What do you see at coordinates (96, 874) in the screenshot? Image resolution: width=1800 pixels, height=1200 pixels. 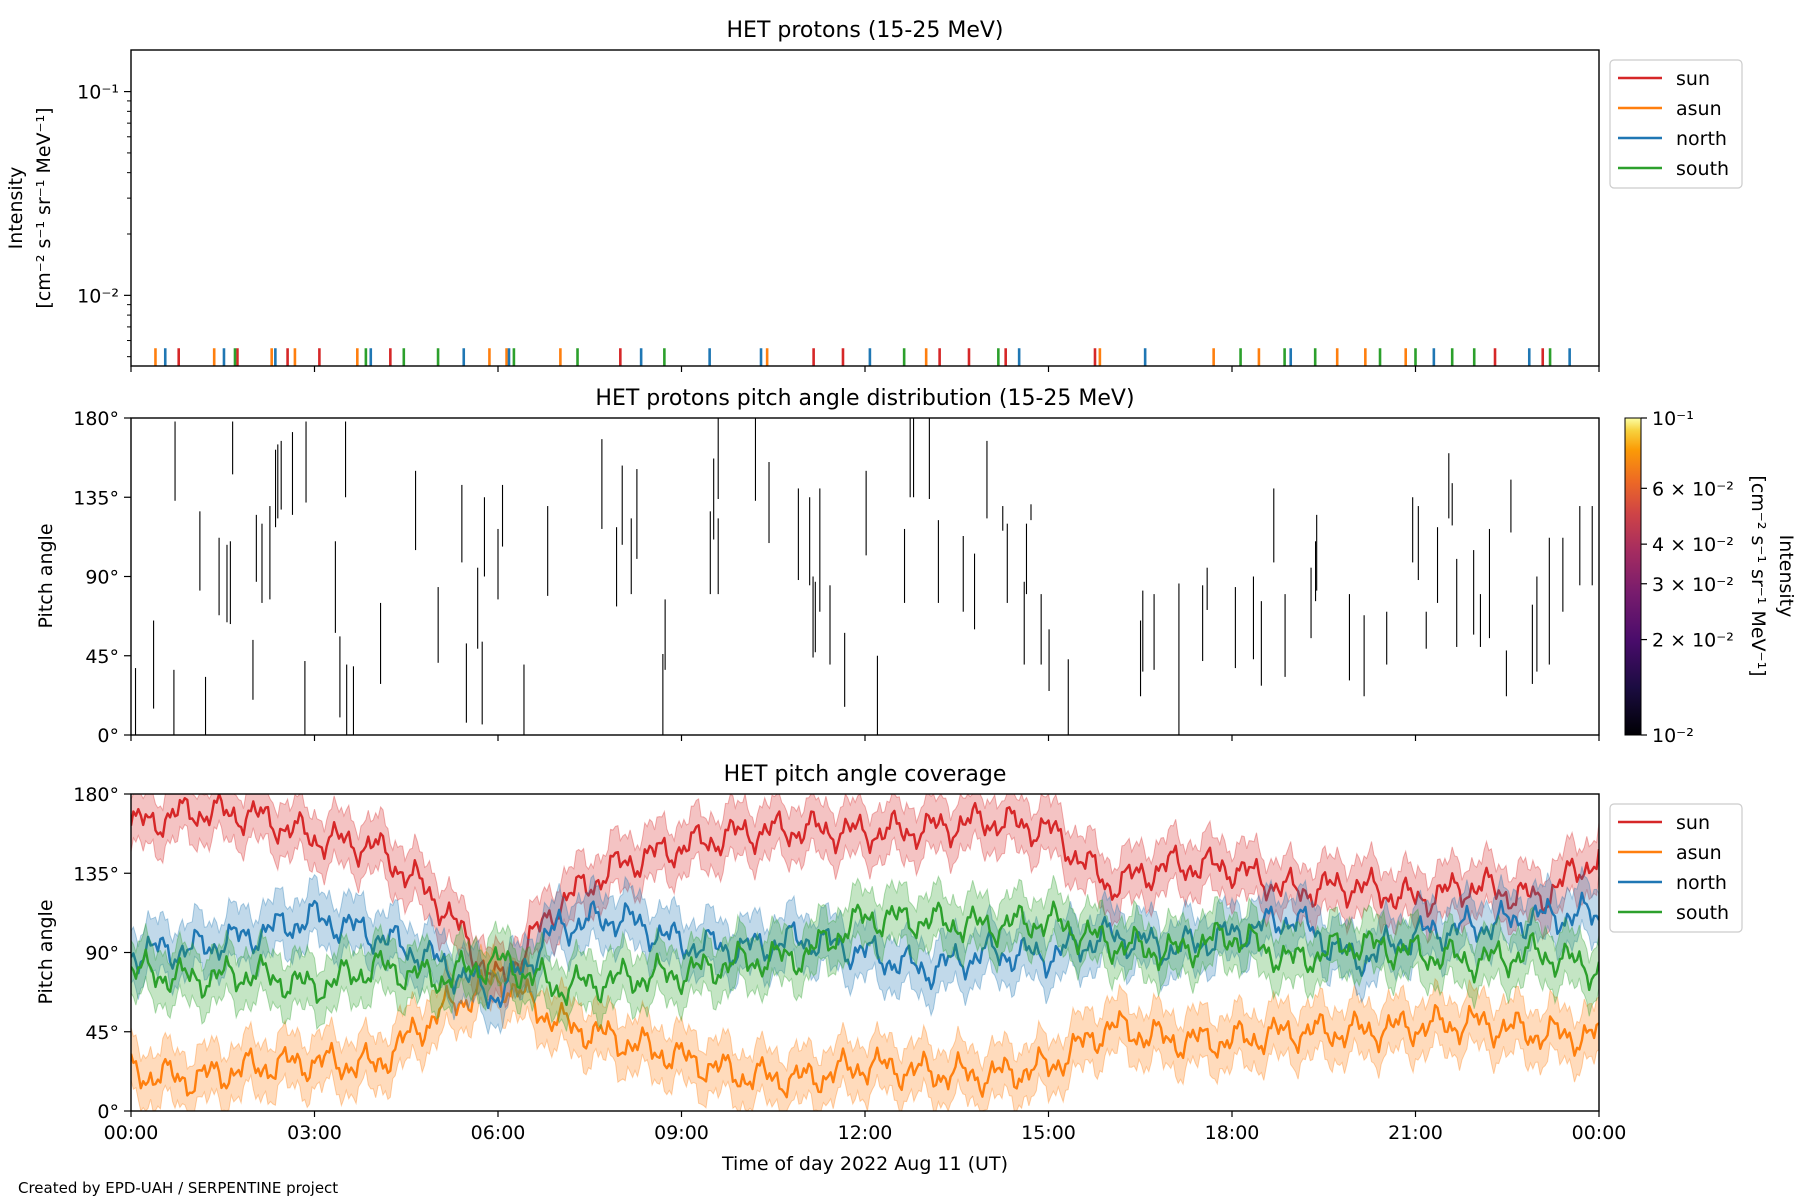 I see `panel3-ytick-label: 135°` at bounding box center [96, 874].